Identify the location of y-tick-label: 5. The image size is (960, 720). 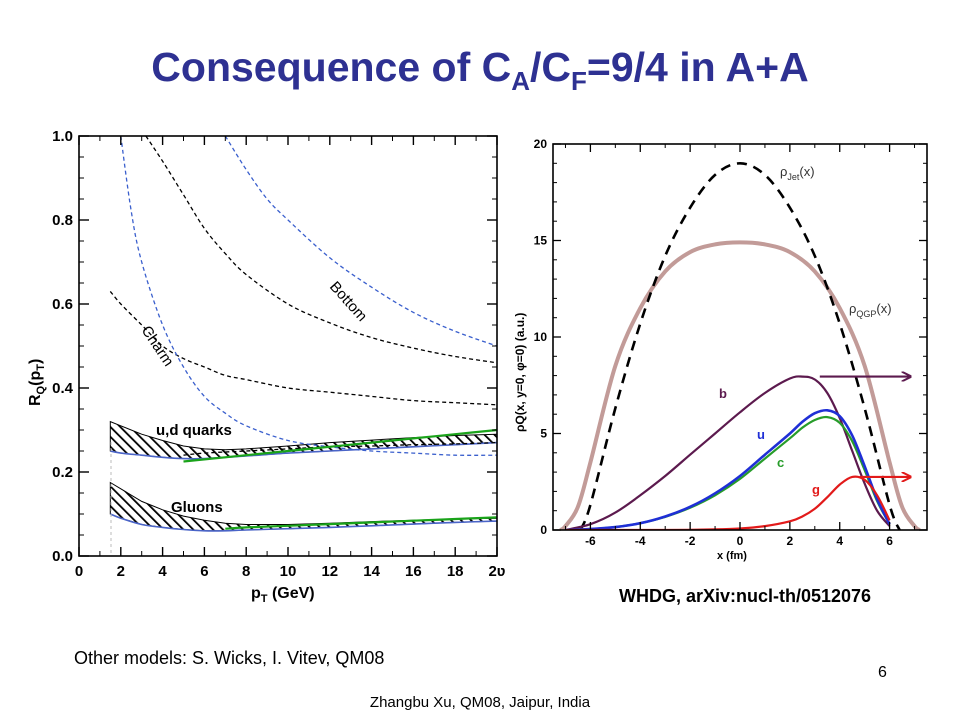
(543, 434).